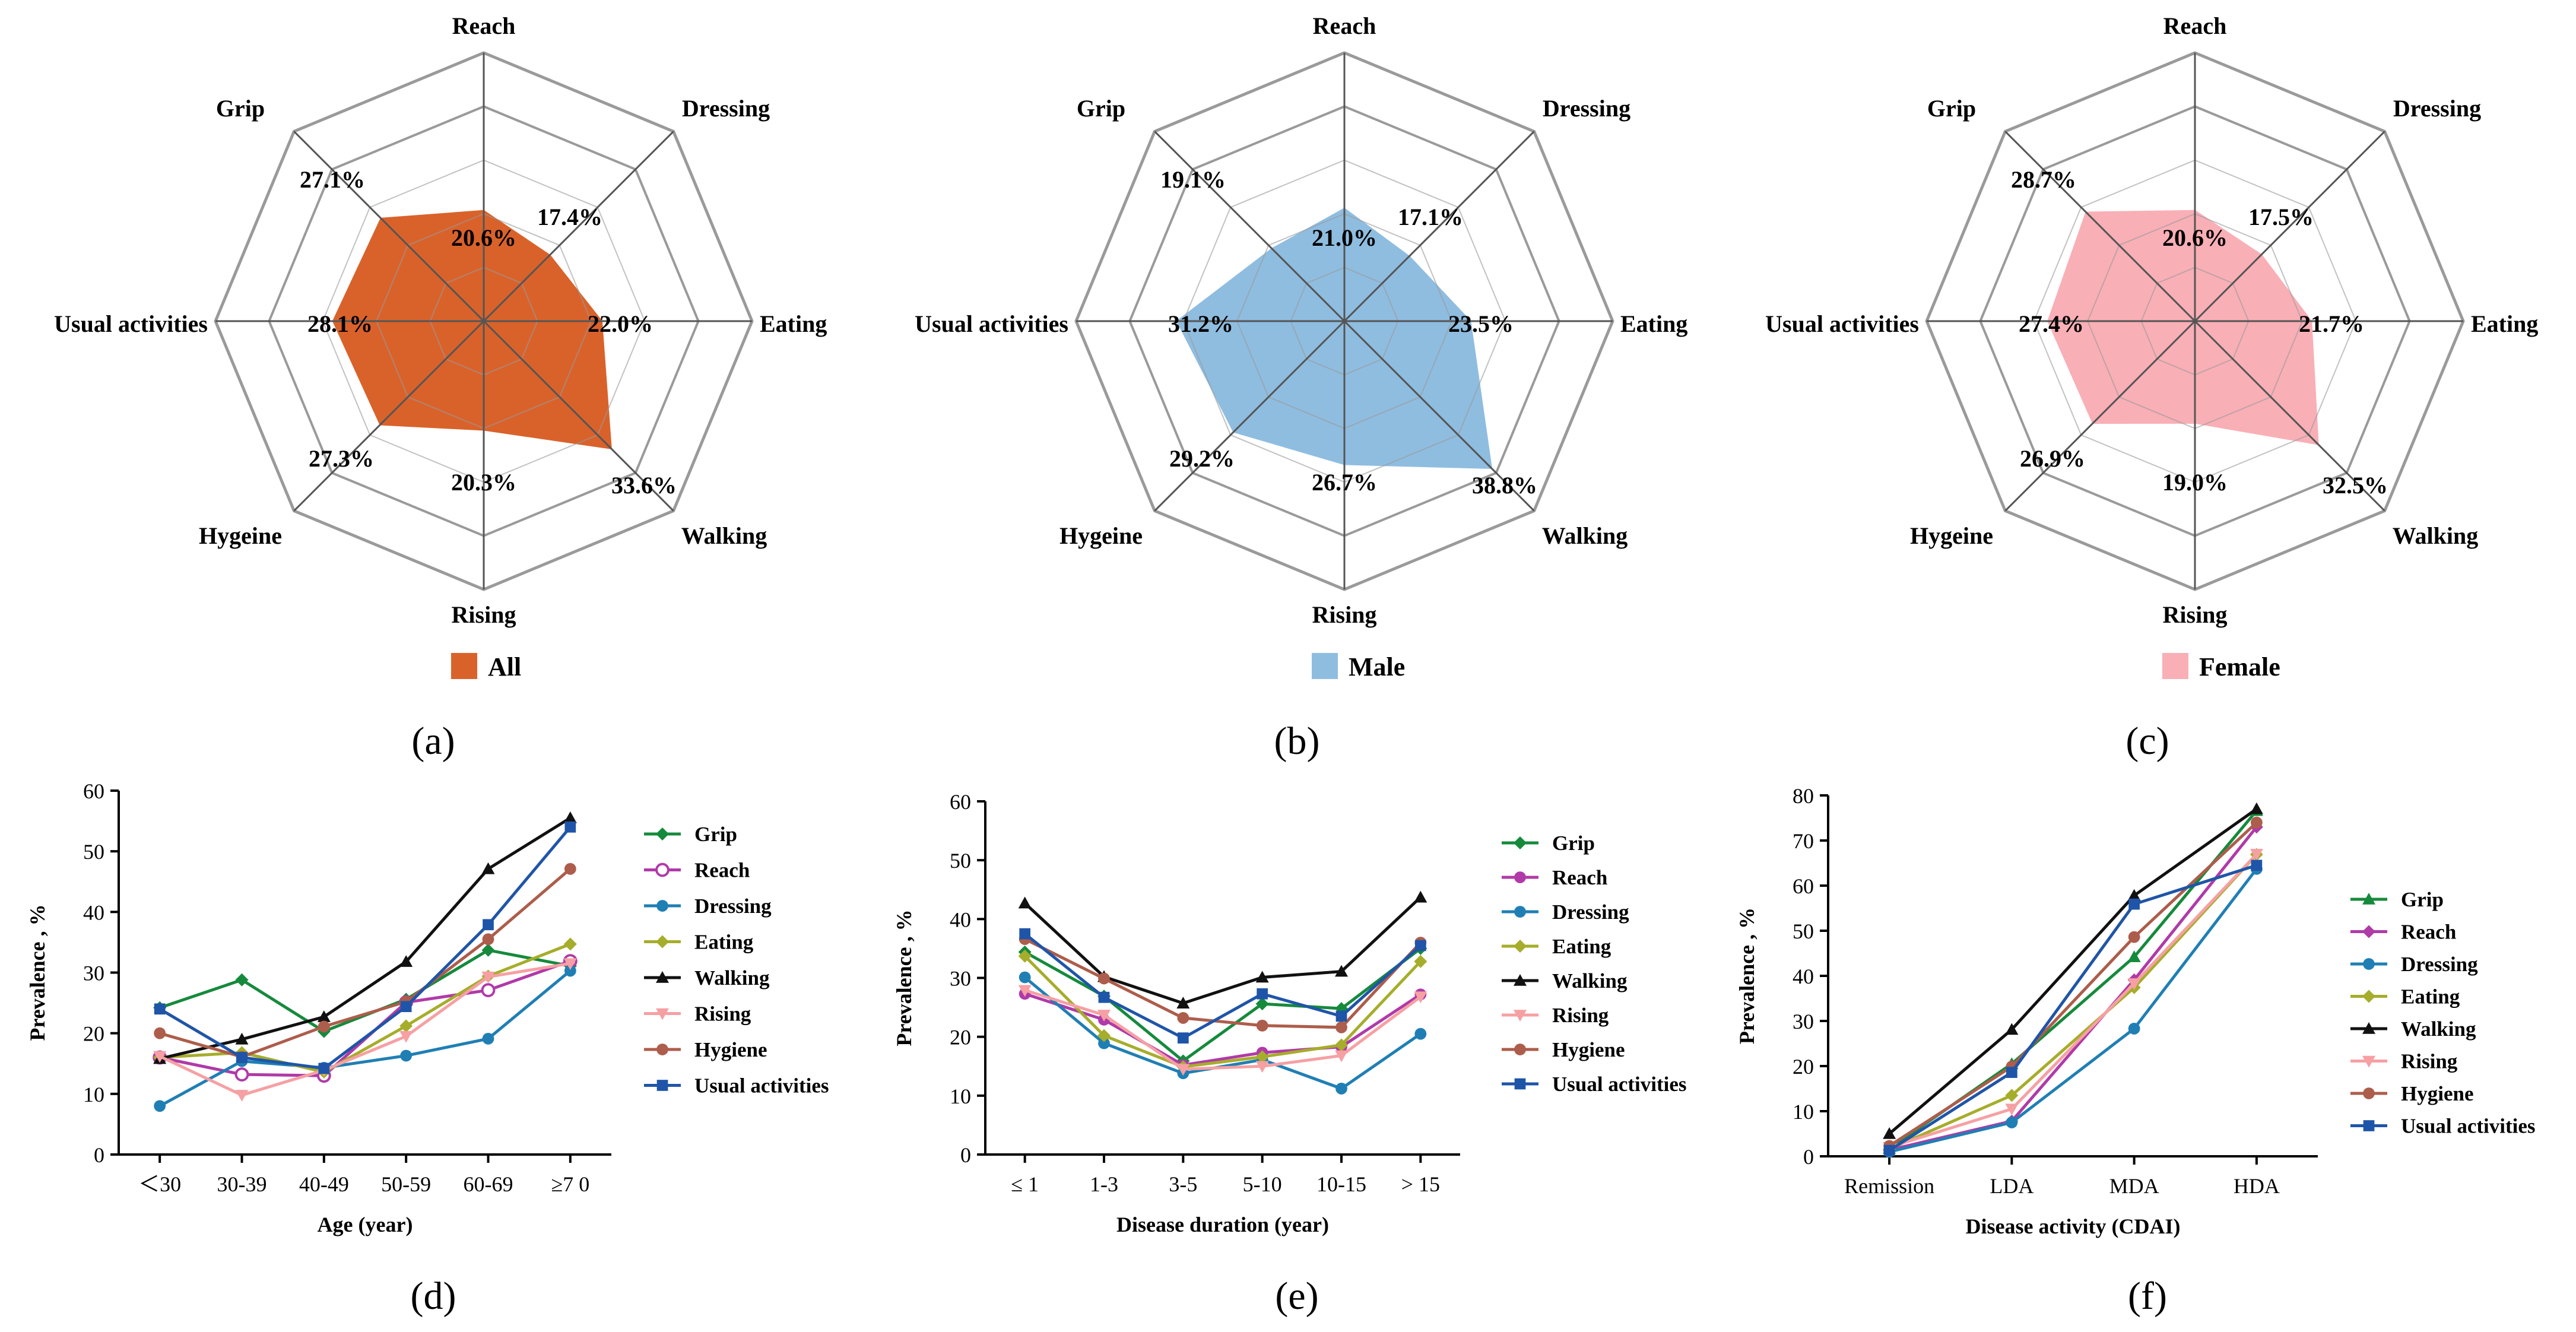 The width and height of the screenshot is (2576, 1332). I want to click on radar-value-label-rising: 26.7%, so click(1344, 482).